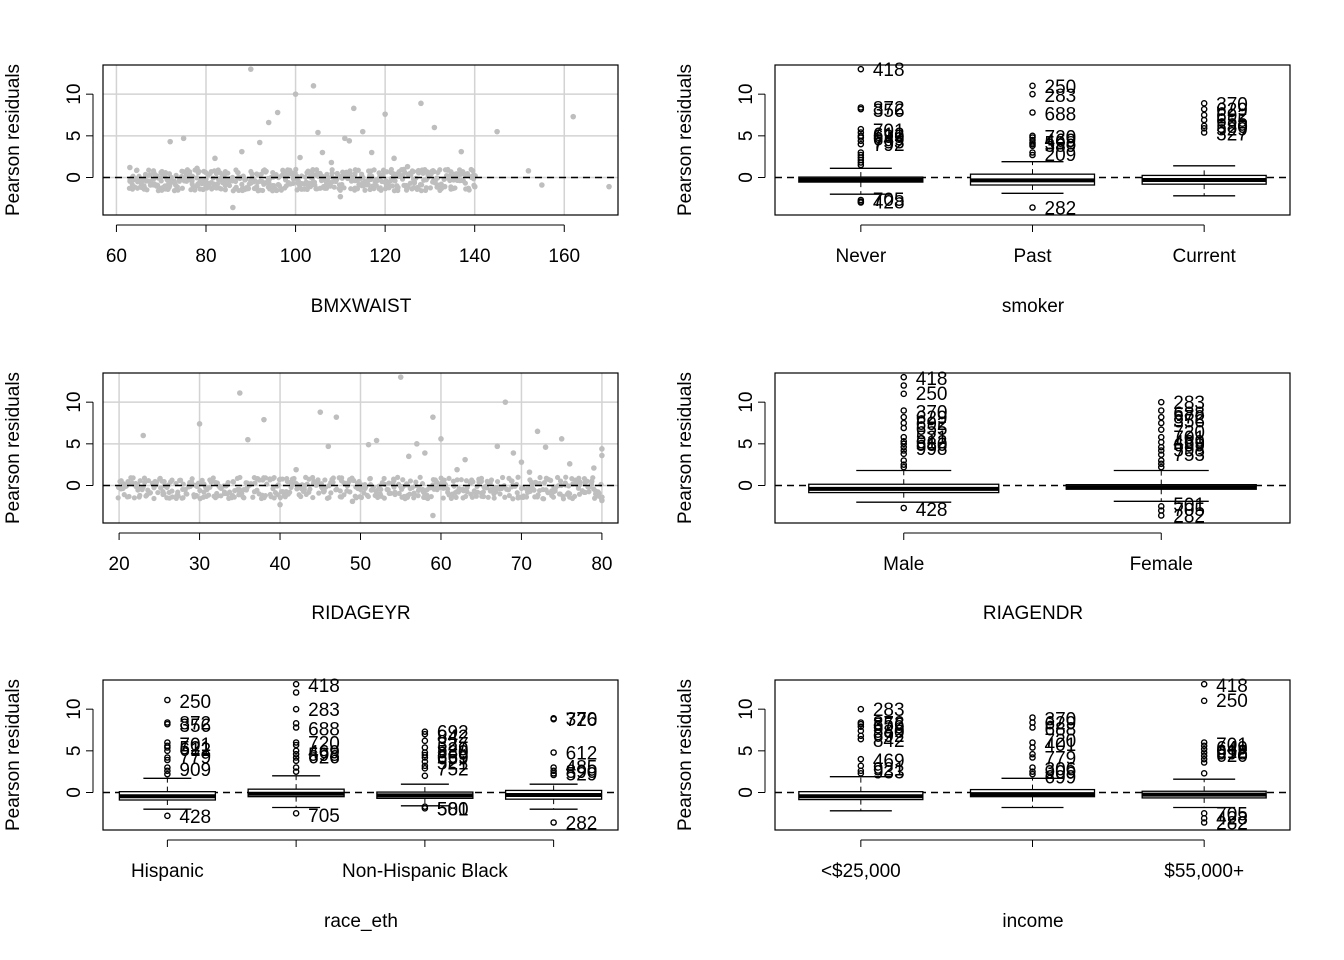 The height and width of the screenshot is (960, 1344). I want to click on outlier-label: 327, so click(453, 744).